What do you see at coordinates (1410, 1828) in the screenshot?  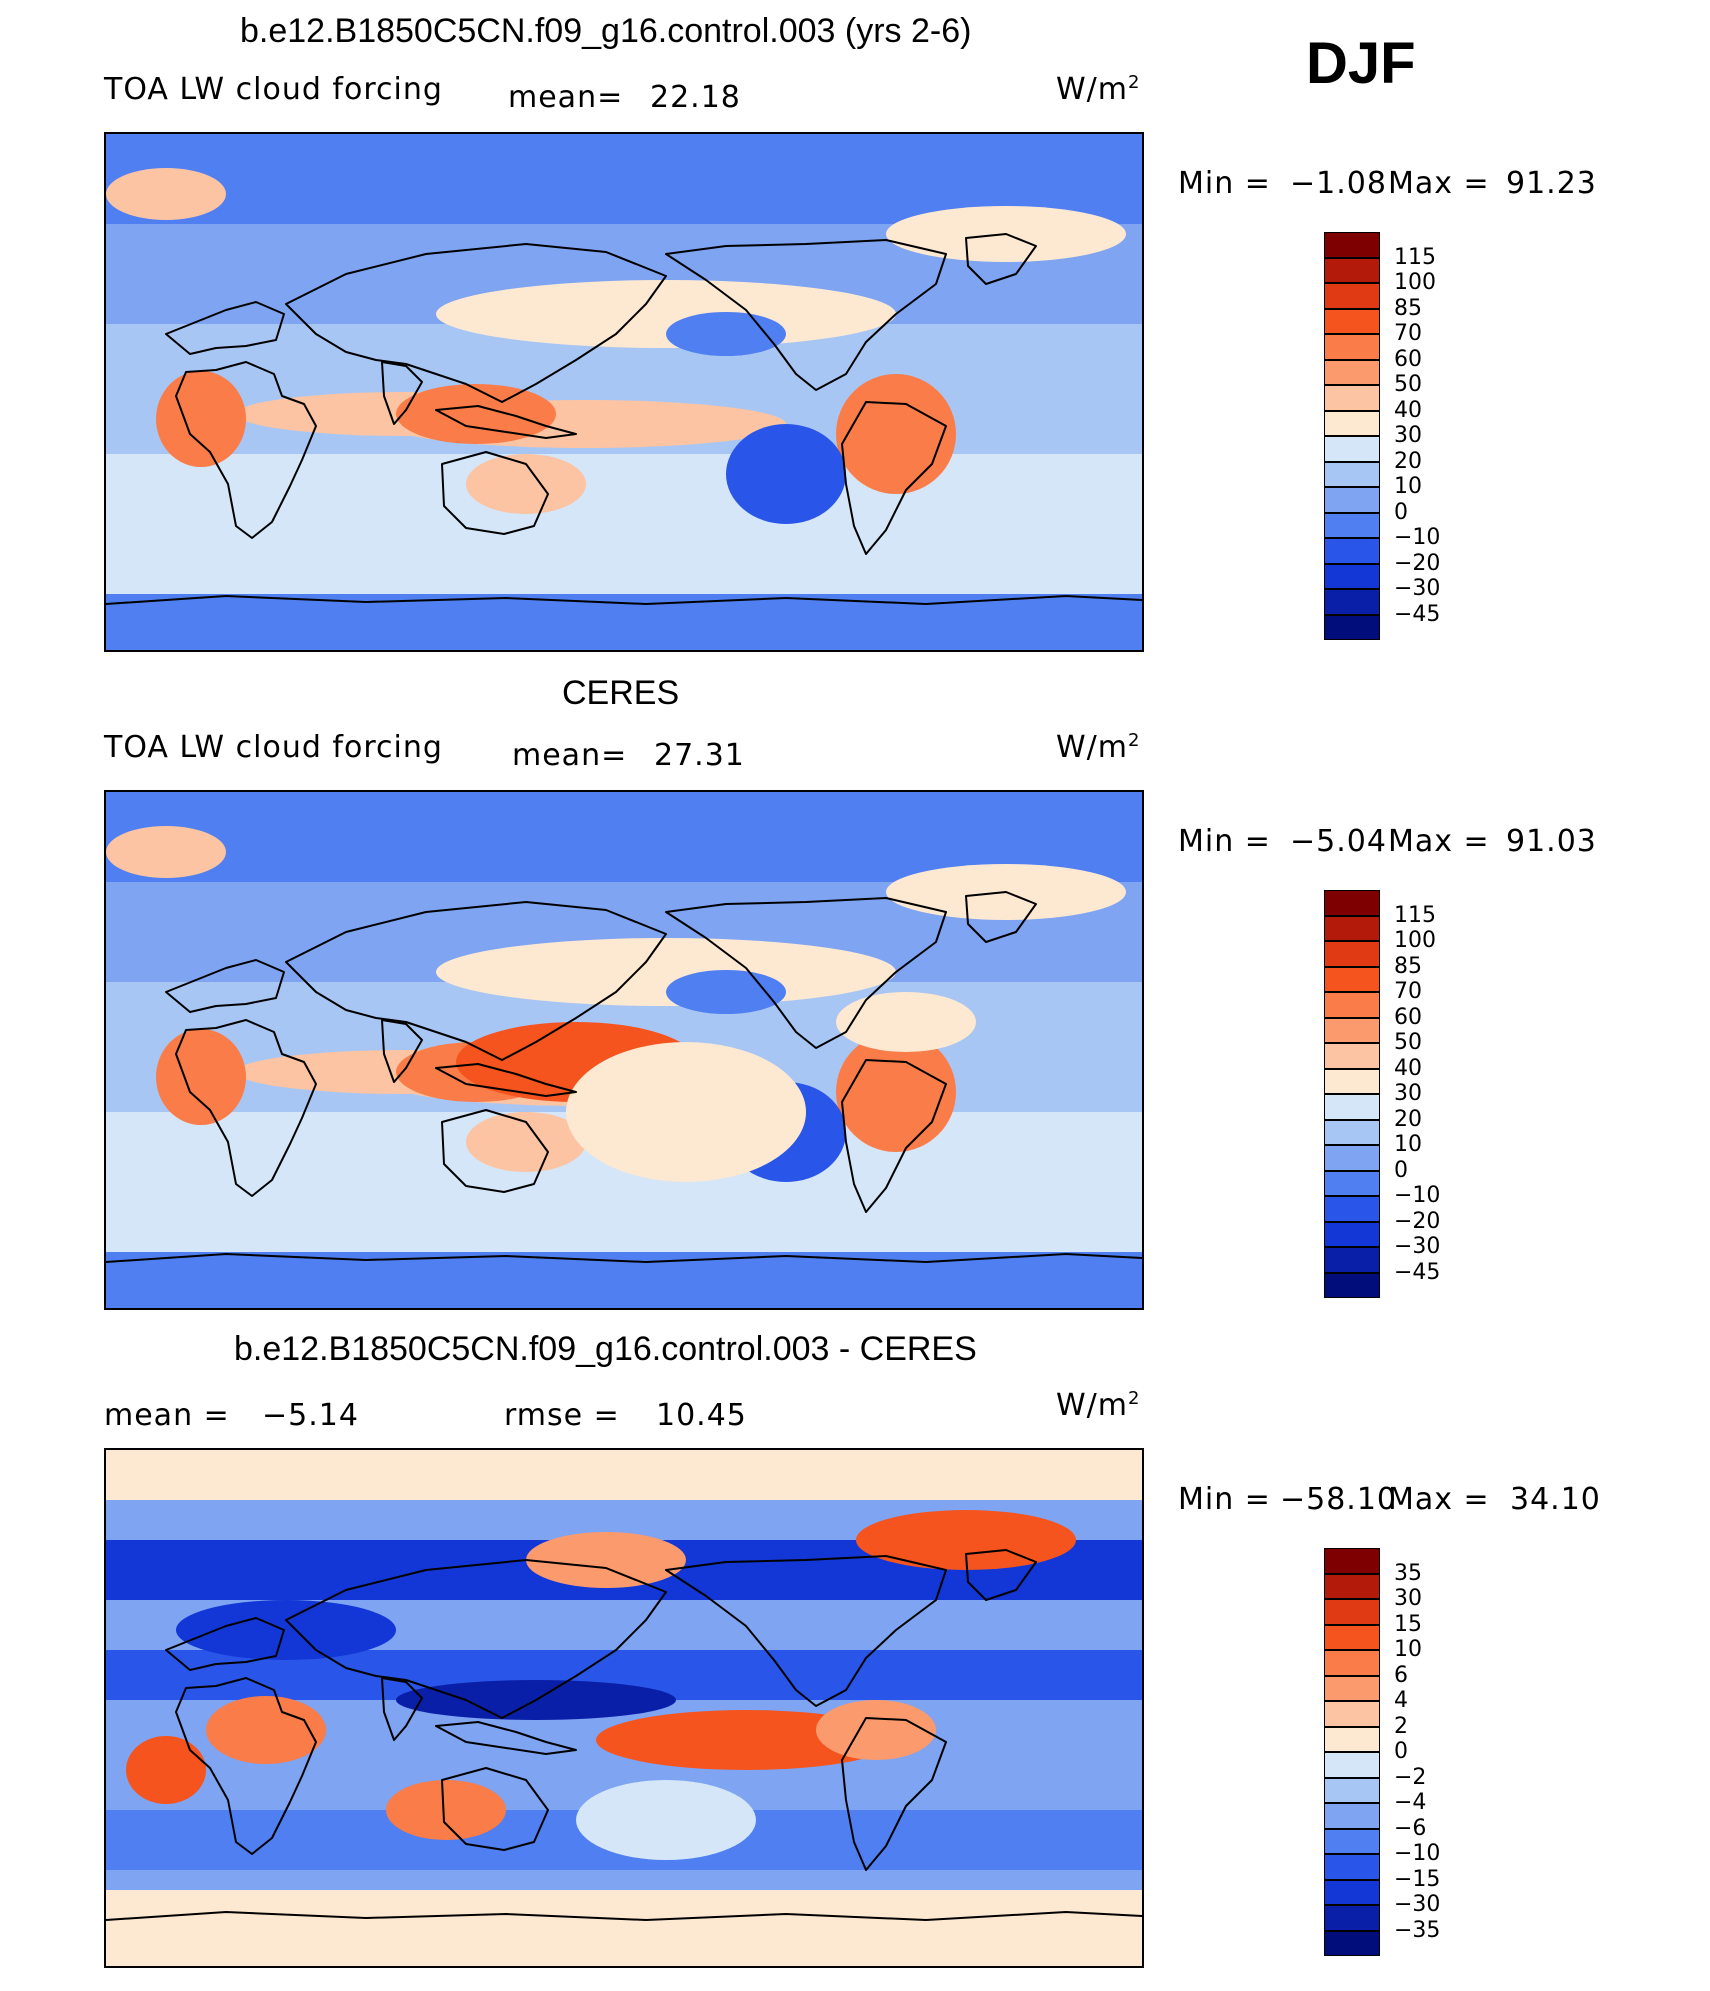 I see `colorbar-tick-label: −6` at bounding box center [1410, 1828].